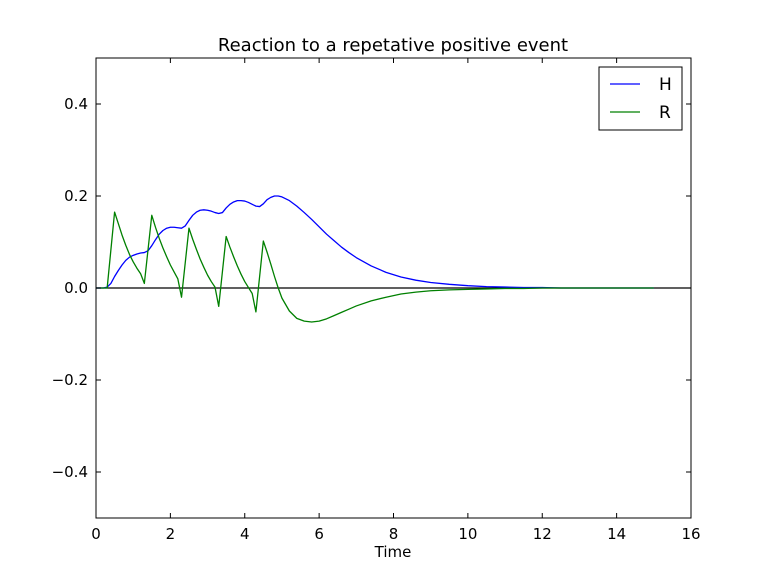  What do you see at coordinates (171, 534) in the screenshot?
I see `x-tick-label: 2` at bounding box center [171, 534].